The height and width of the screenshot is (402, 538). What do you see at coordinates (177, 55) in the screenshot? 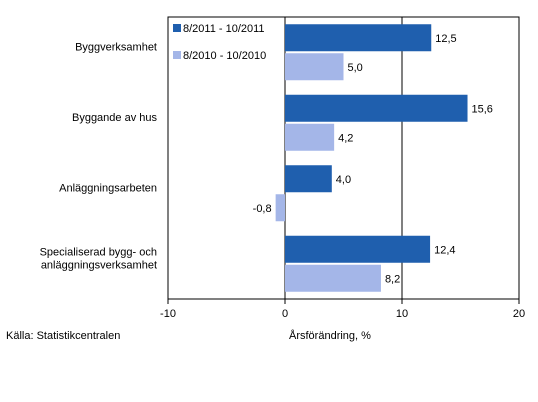
I see `legend-swatch-2010` at bounding box center [177, 55].